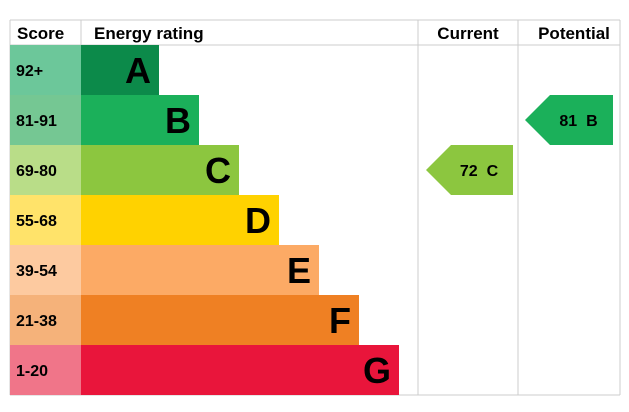 This screenshot has width=629, height=412. Describe the element at coordinates (36, 171) in the screenshot. I see `score-label-c: 69-80` at that location.